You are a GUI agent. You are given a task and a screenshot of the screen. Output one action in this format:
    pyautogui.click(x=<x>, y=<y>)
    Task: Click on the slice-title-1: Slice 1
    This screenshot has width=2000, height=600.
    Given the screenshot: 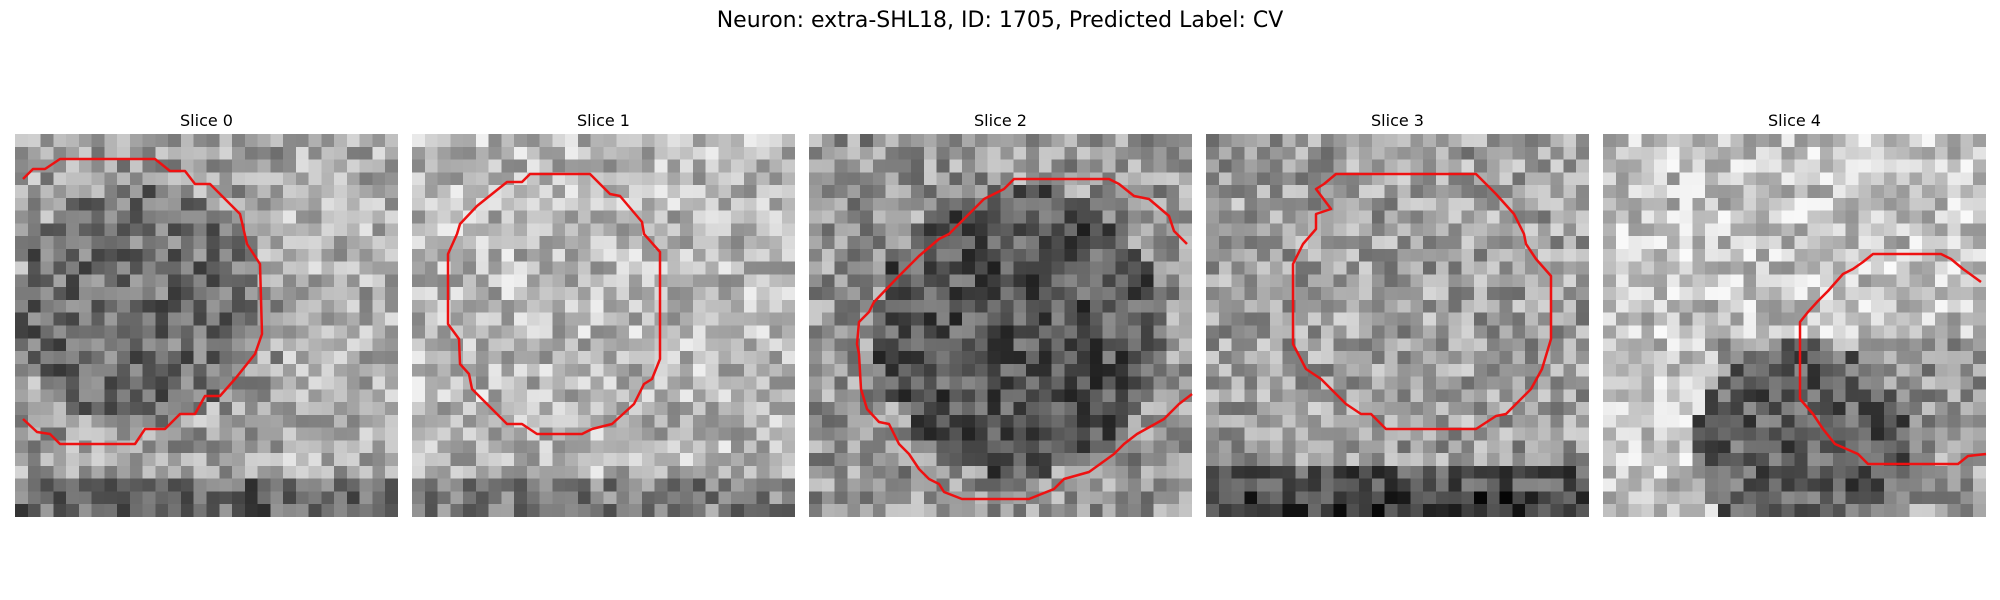 What is the action you would take?
    pyautogui.click(x=603, y=120)
    